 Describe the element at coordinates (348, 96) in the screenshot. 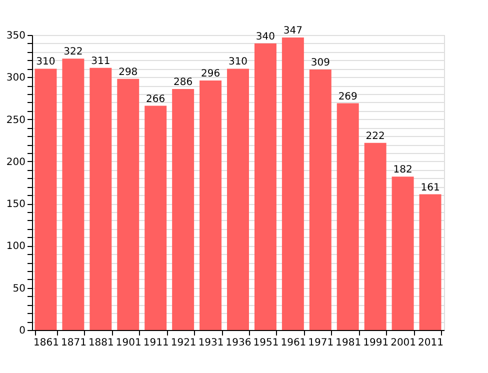

I see `data-label: 269` at that location.